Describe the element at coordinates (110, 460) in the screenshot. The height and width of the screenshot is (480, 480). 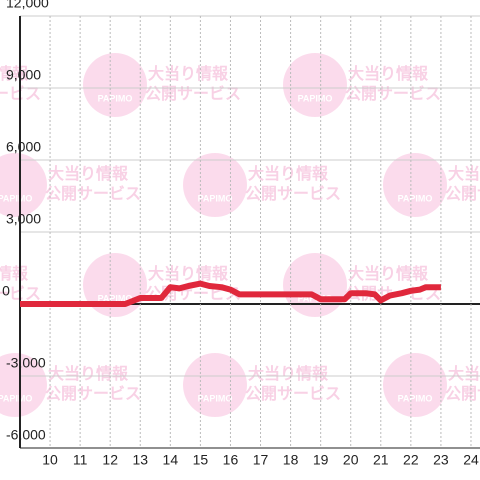
I see `x-tick-label: 12` at that location.